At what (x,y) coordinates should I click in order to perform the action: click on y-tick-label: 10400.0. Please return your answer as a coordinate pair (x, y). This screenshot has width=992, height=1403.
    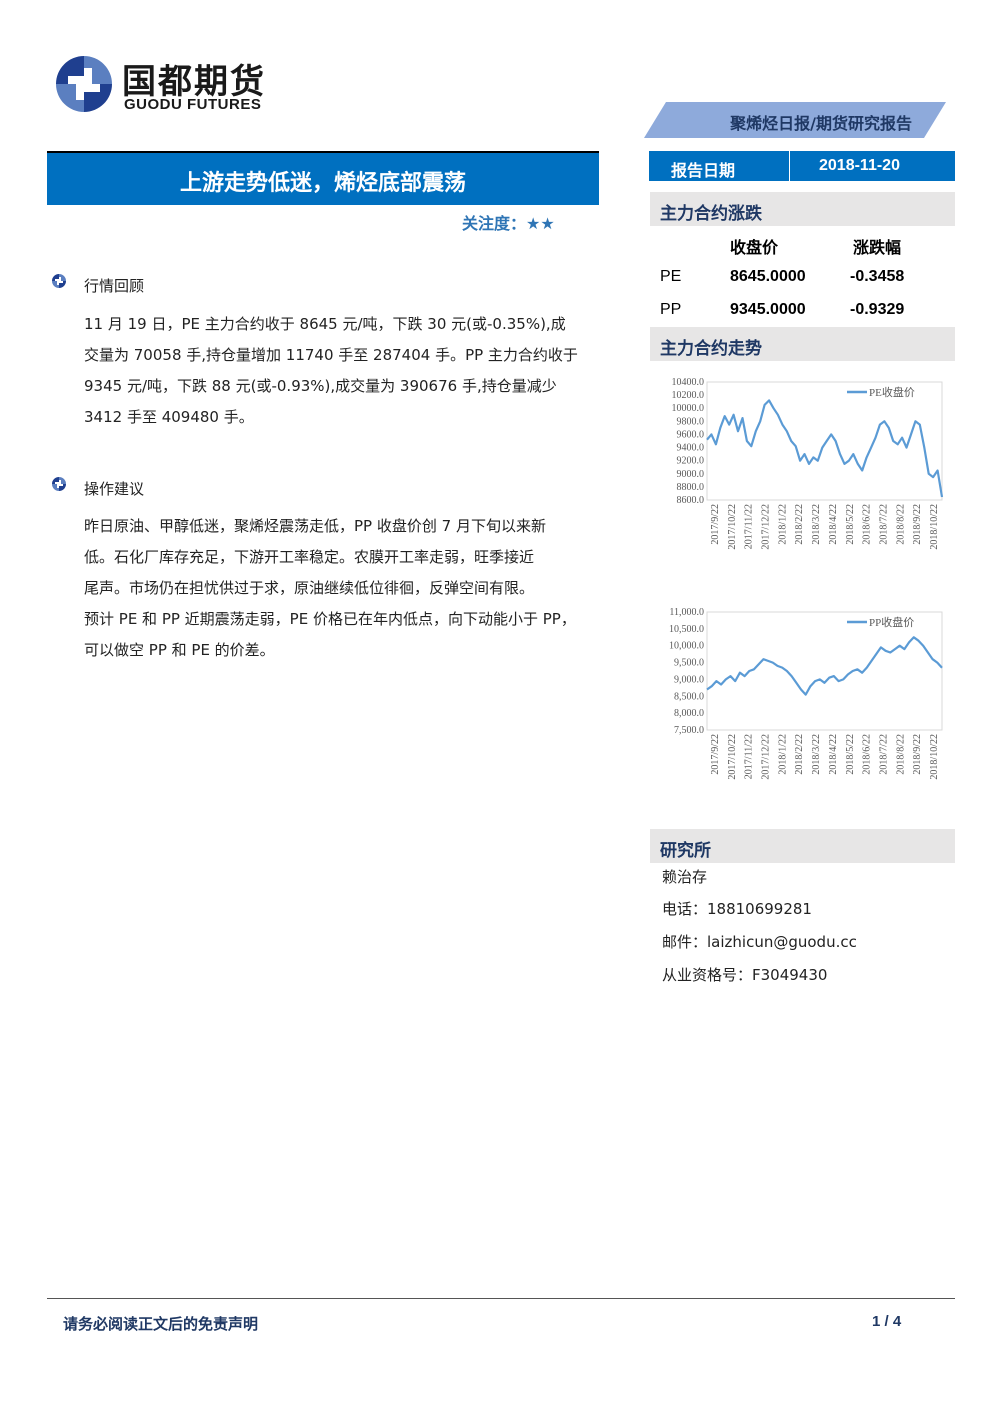
    Looking at the image, I should click on (688, 382).